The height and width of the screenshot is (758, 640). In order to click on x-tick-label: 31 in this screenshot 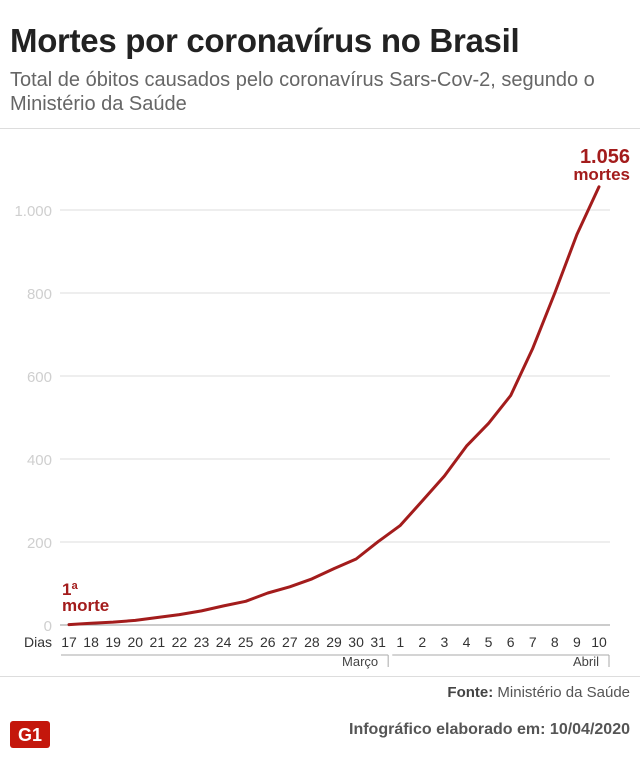, I will do `click(378, 642)`.